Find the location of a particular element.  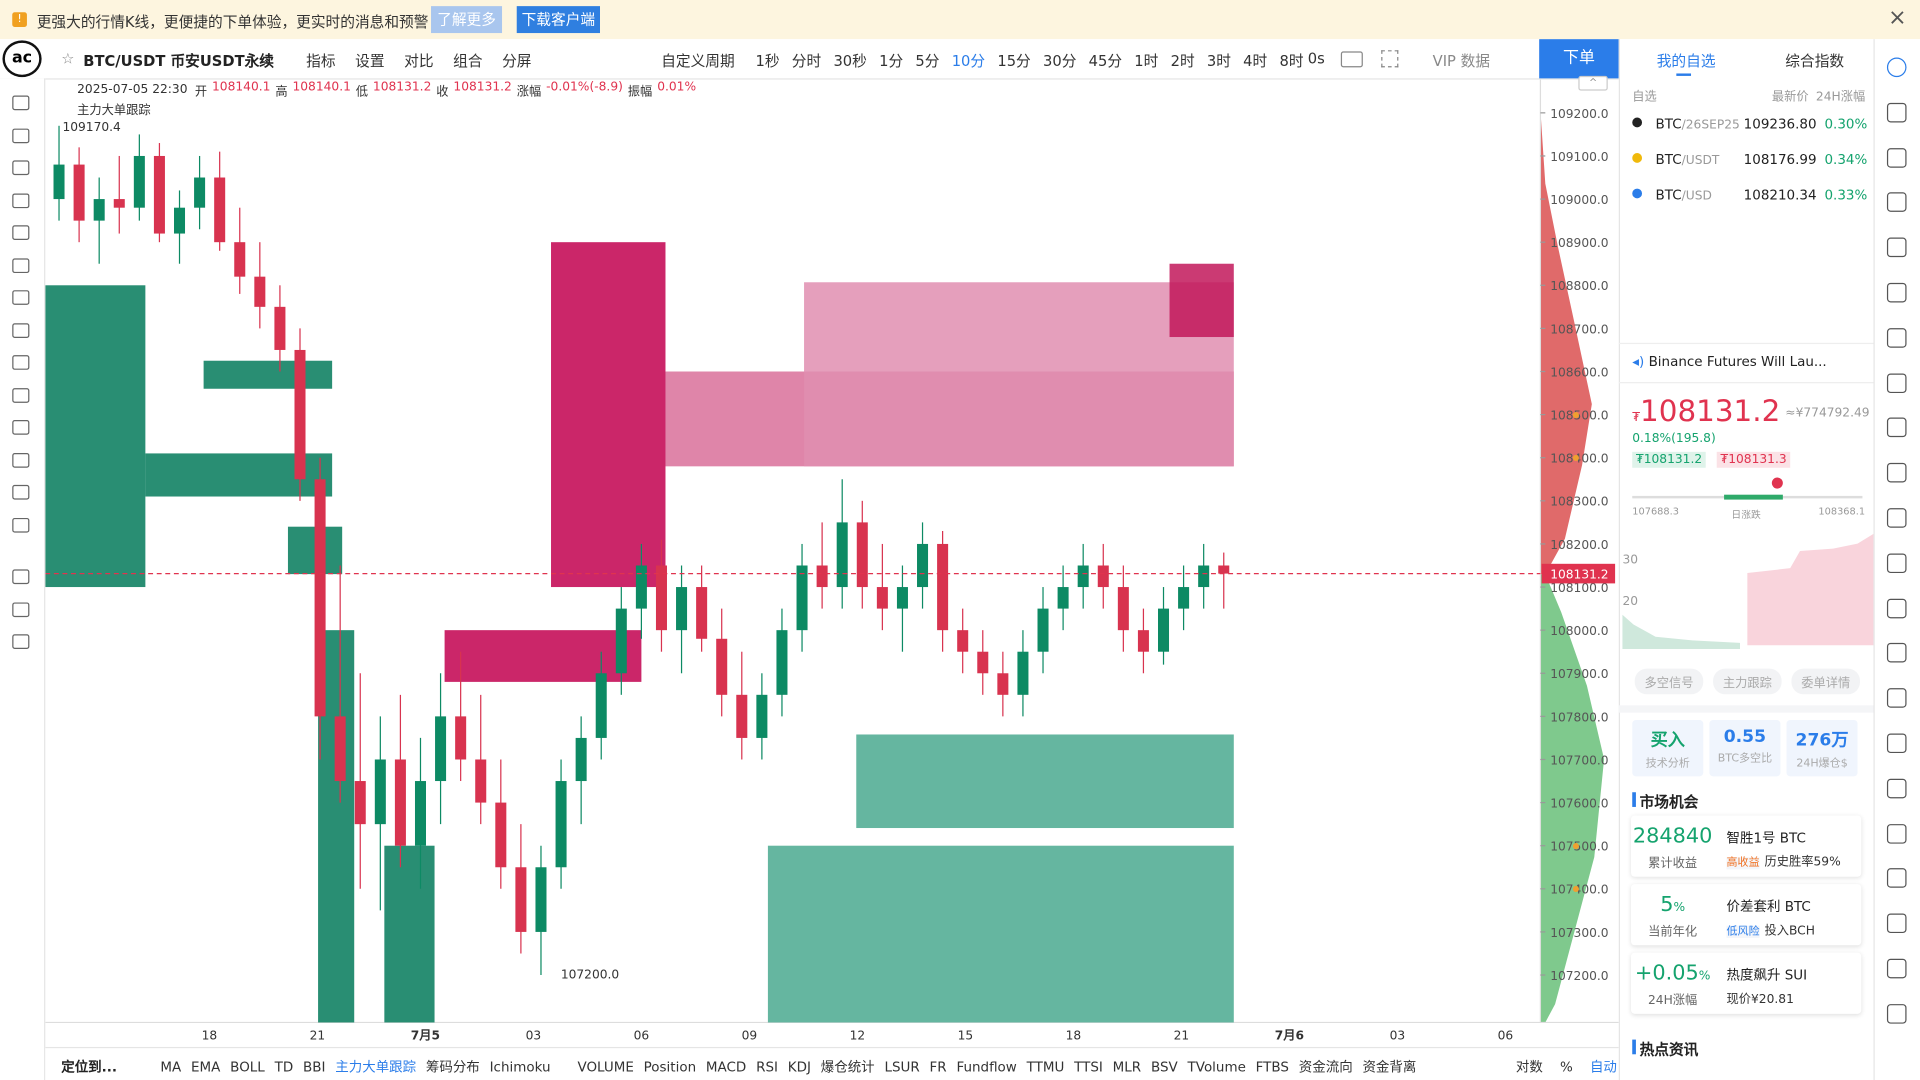

menu-item: 组合 is located at coordinates (468, 61).